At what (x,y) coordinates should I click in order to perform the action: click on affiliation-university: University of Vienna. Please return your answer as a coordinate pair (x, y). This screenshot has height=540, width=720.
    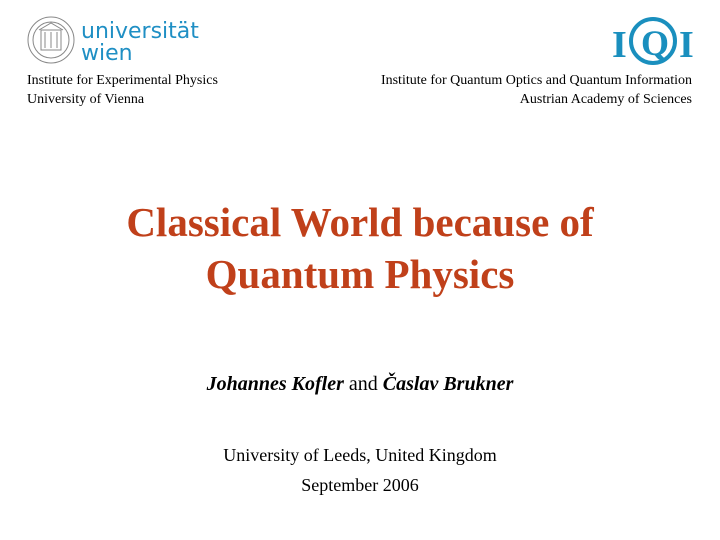
    Looking at the image, I should click on (86, 99).